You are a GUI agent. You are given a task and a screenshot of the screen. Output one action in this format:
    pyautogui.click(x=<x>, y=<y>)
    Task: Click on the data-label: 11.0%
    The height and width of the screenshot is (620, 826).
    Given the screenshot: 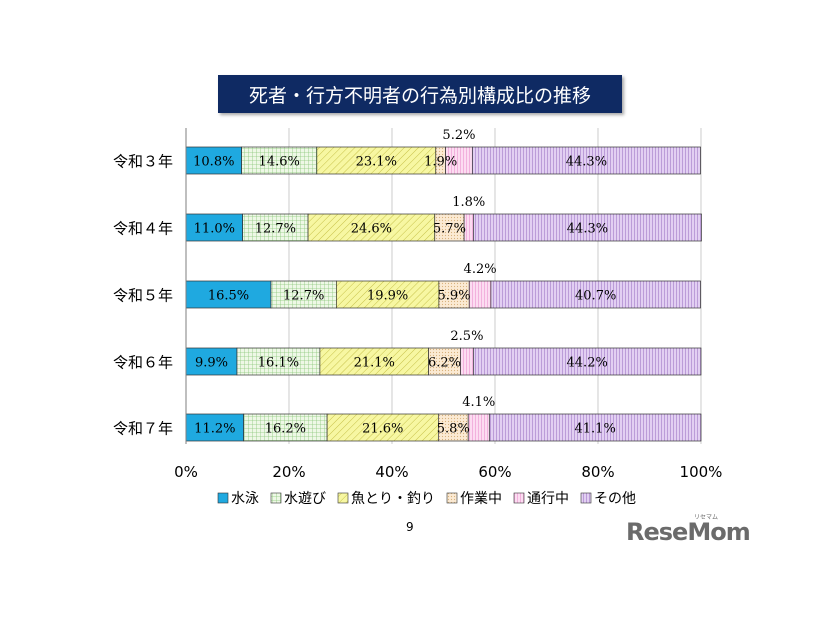 What is the action you would take?
    pyautogui.click(x=214, y=229)
    